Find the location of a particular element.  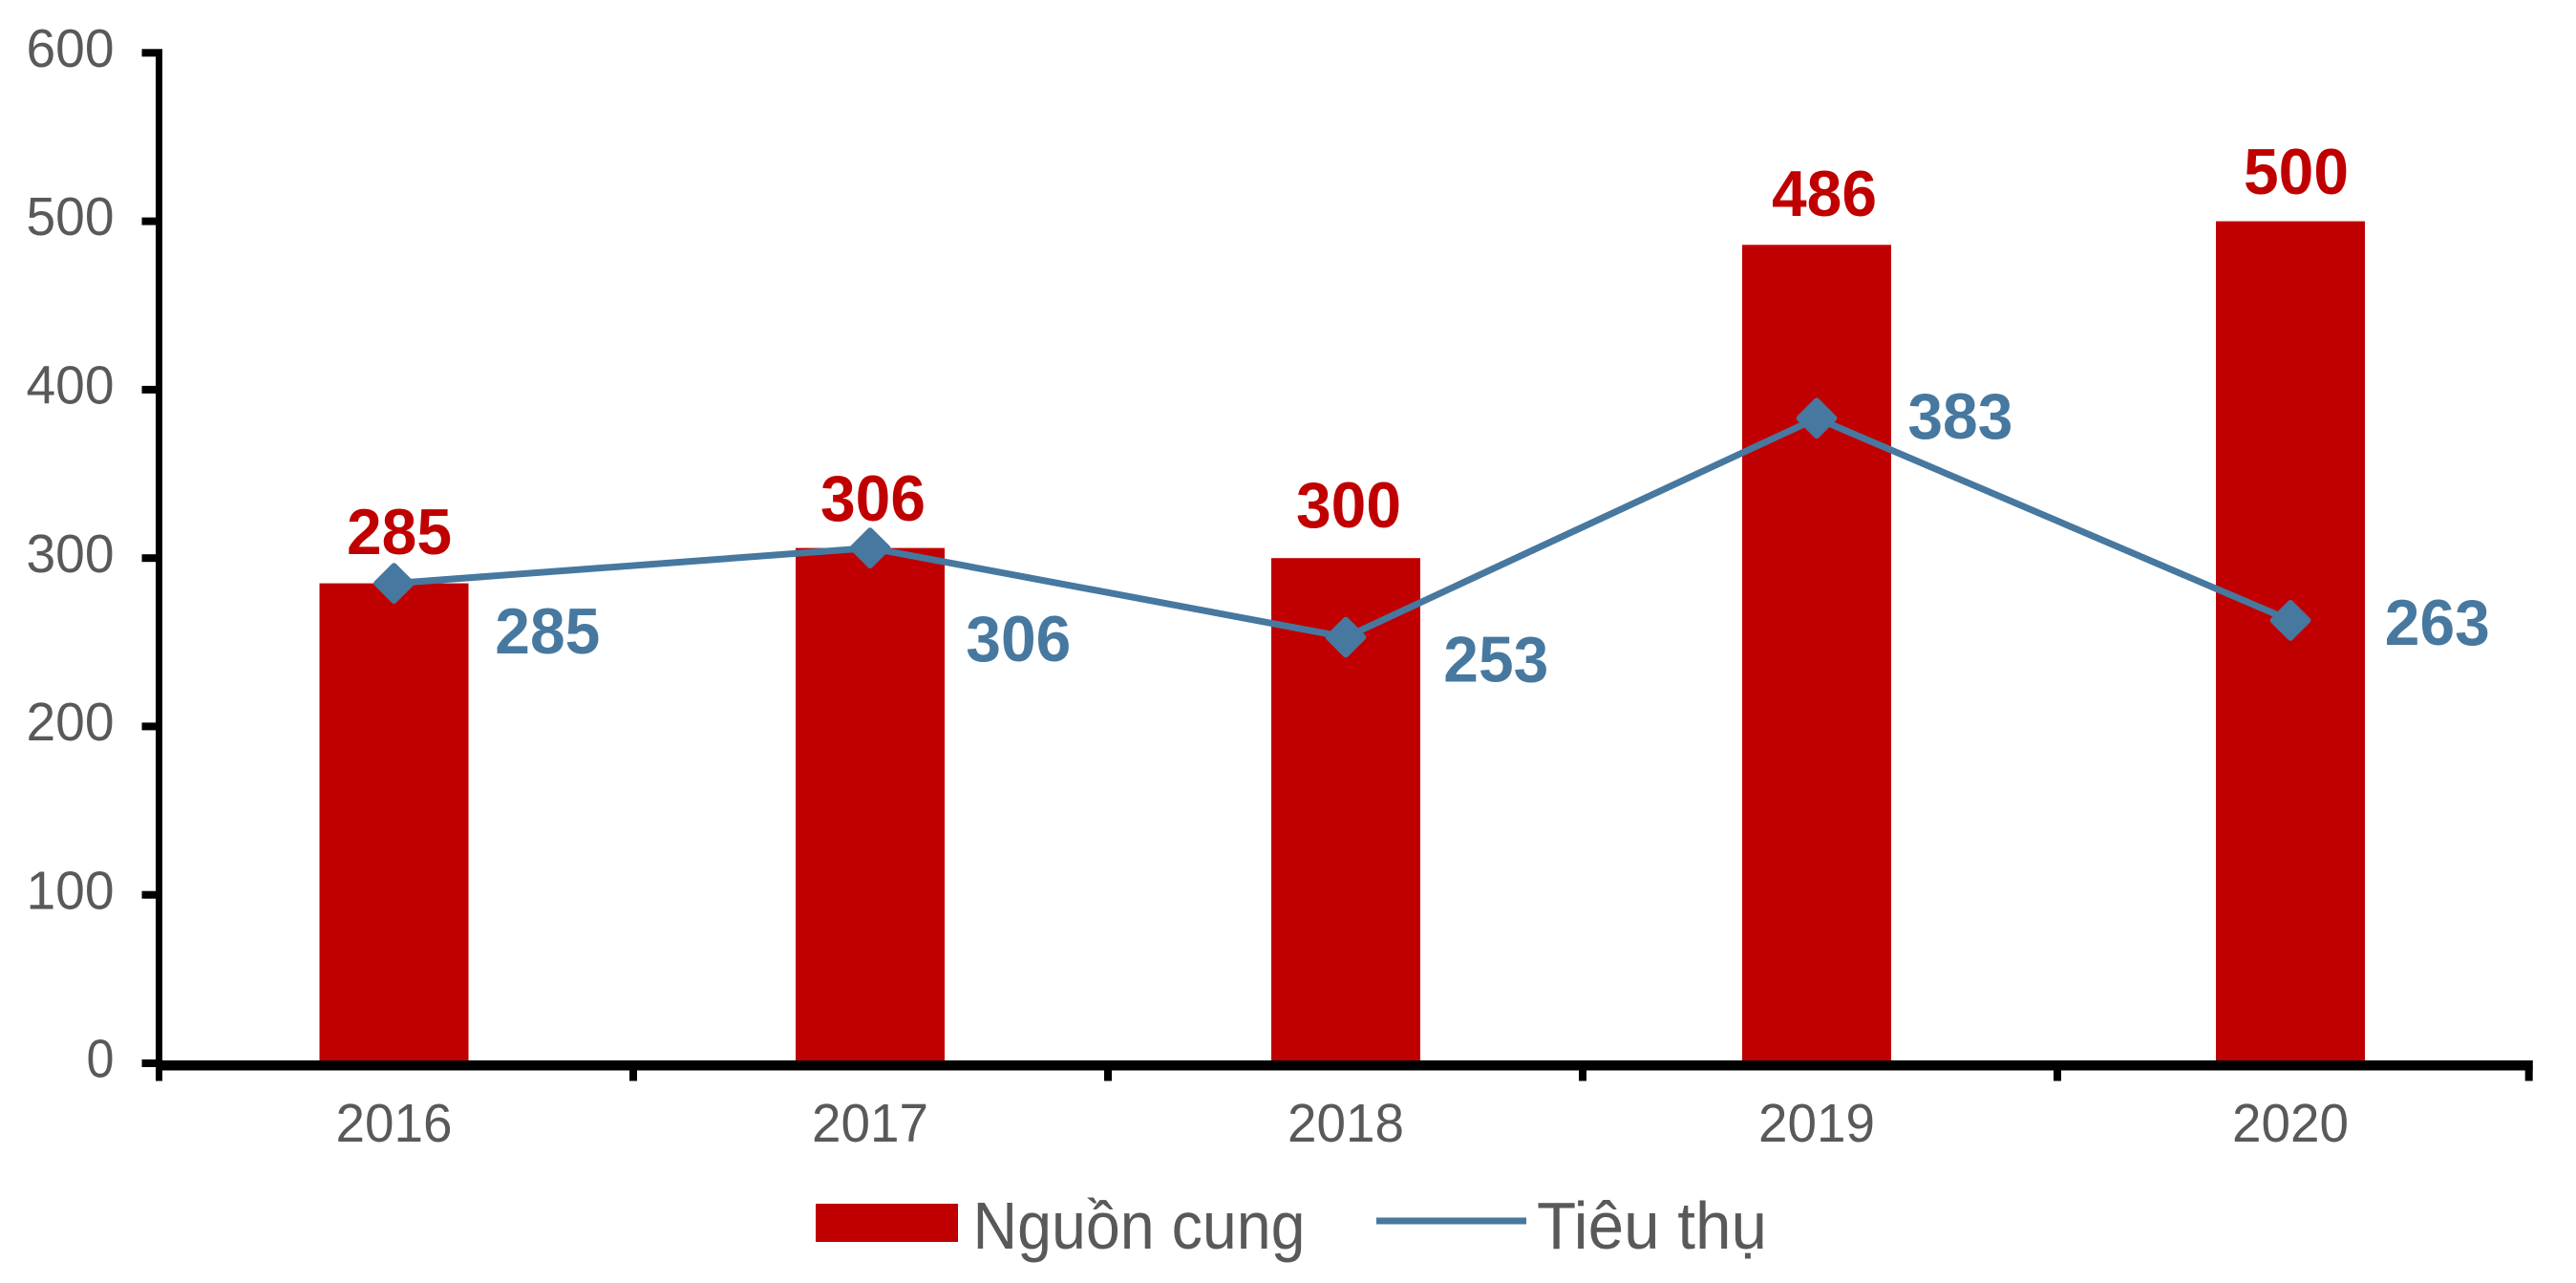

svg-text: 0 is located at coordinates (101, 1059).